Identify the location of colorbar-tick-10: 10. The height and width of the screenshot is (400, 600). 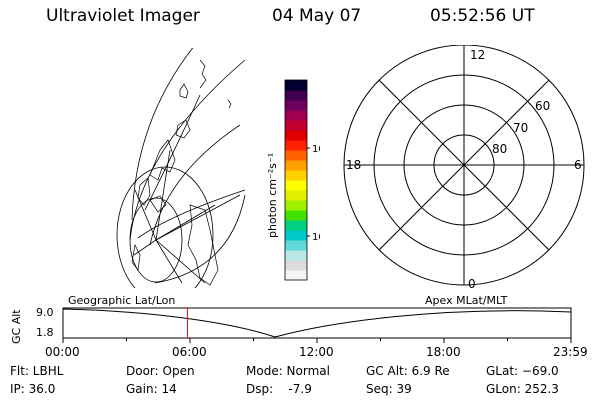
(316, 237).